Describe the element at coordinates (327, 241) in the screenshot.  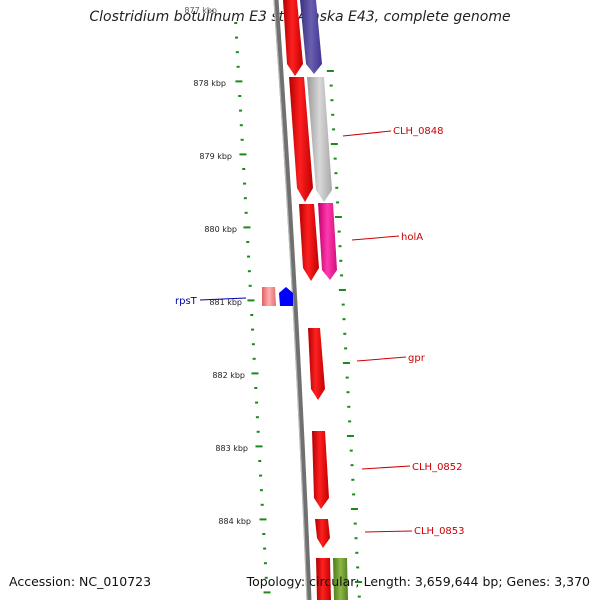
I see `gene-pink-holA` at that location.